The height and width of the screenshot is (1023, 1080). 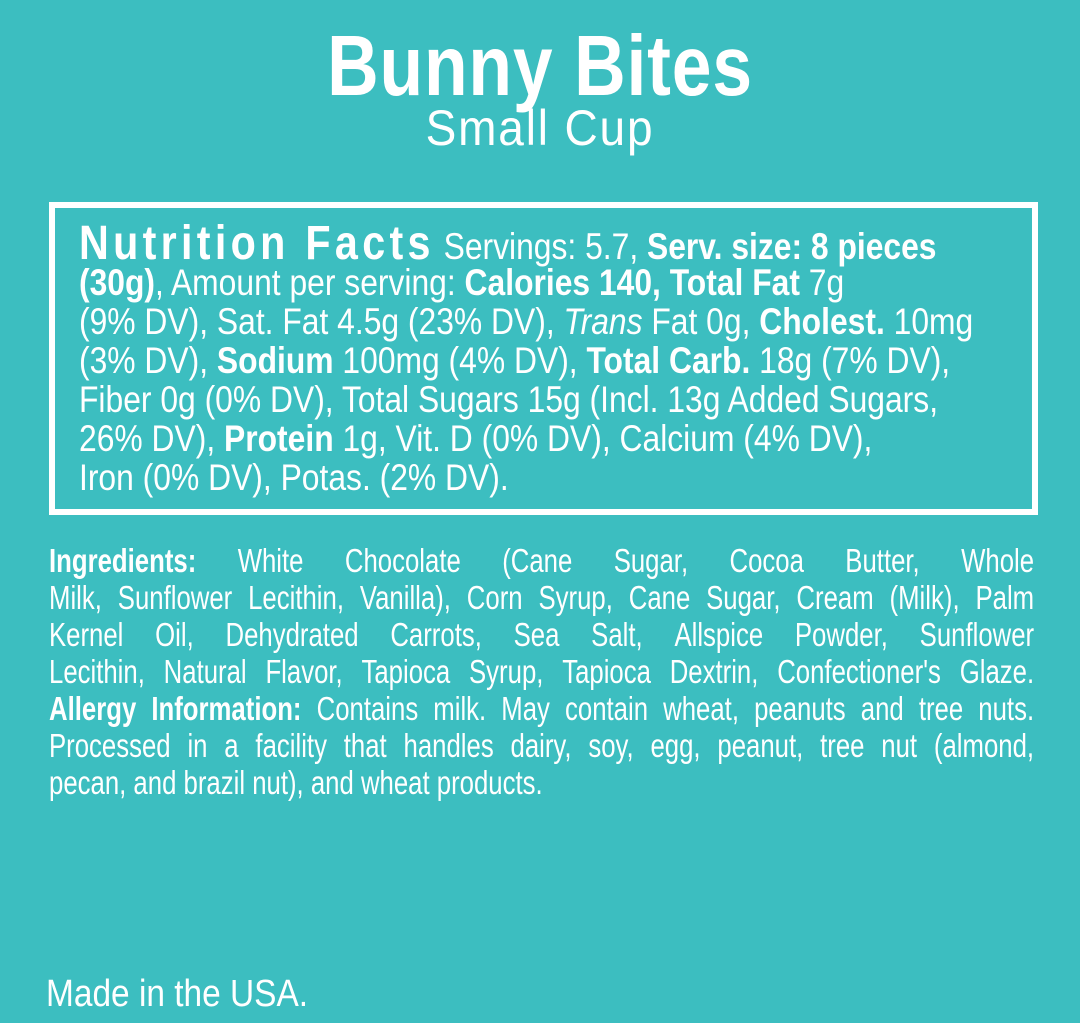 I want to click on text-word: facility, so click(x=291, y=745).